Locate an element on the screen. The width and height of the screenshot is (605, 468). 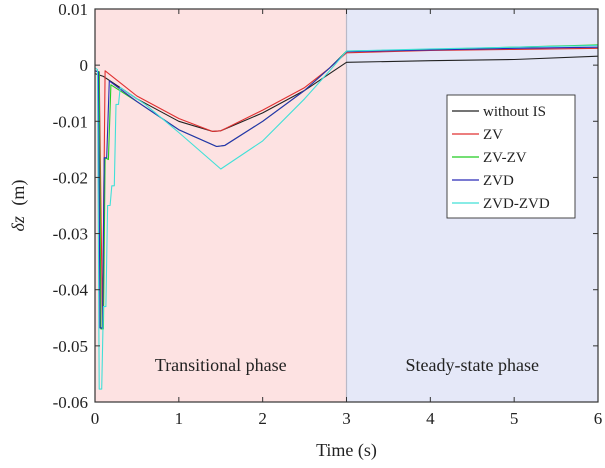
region-label-0: Transitional phase is located at coordinates (221, 365).